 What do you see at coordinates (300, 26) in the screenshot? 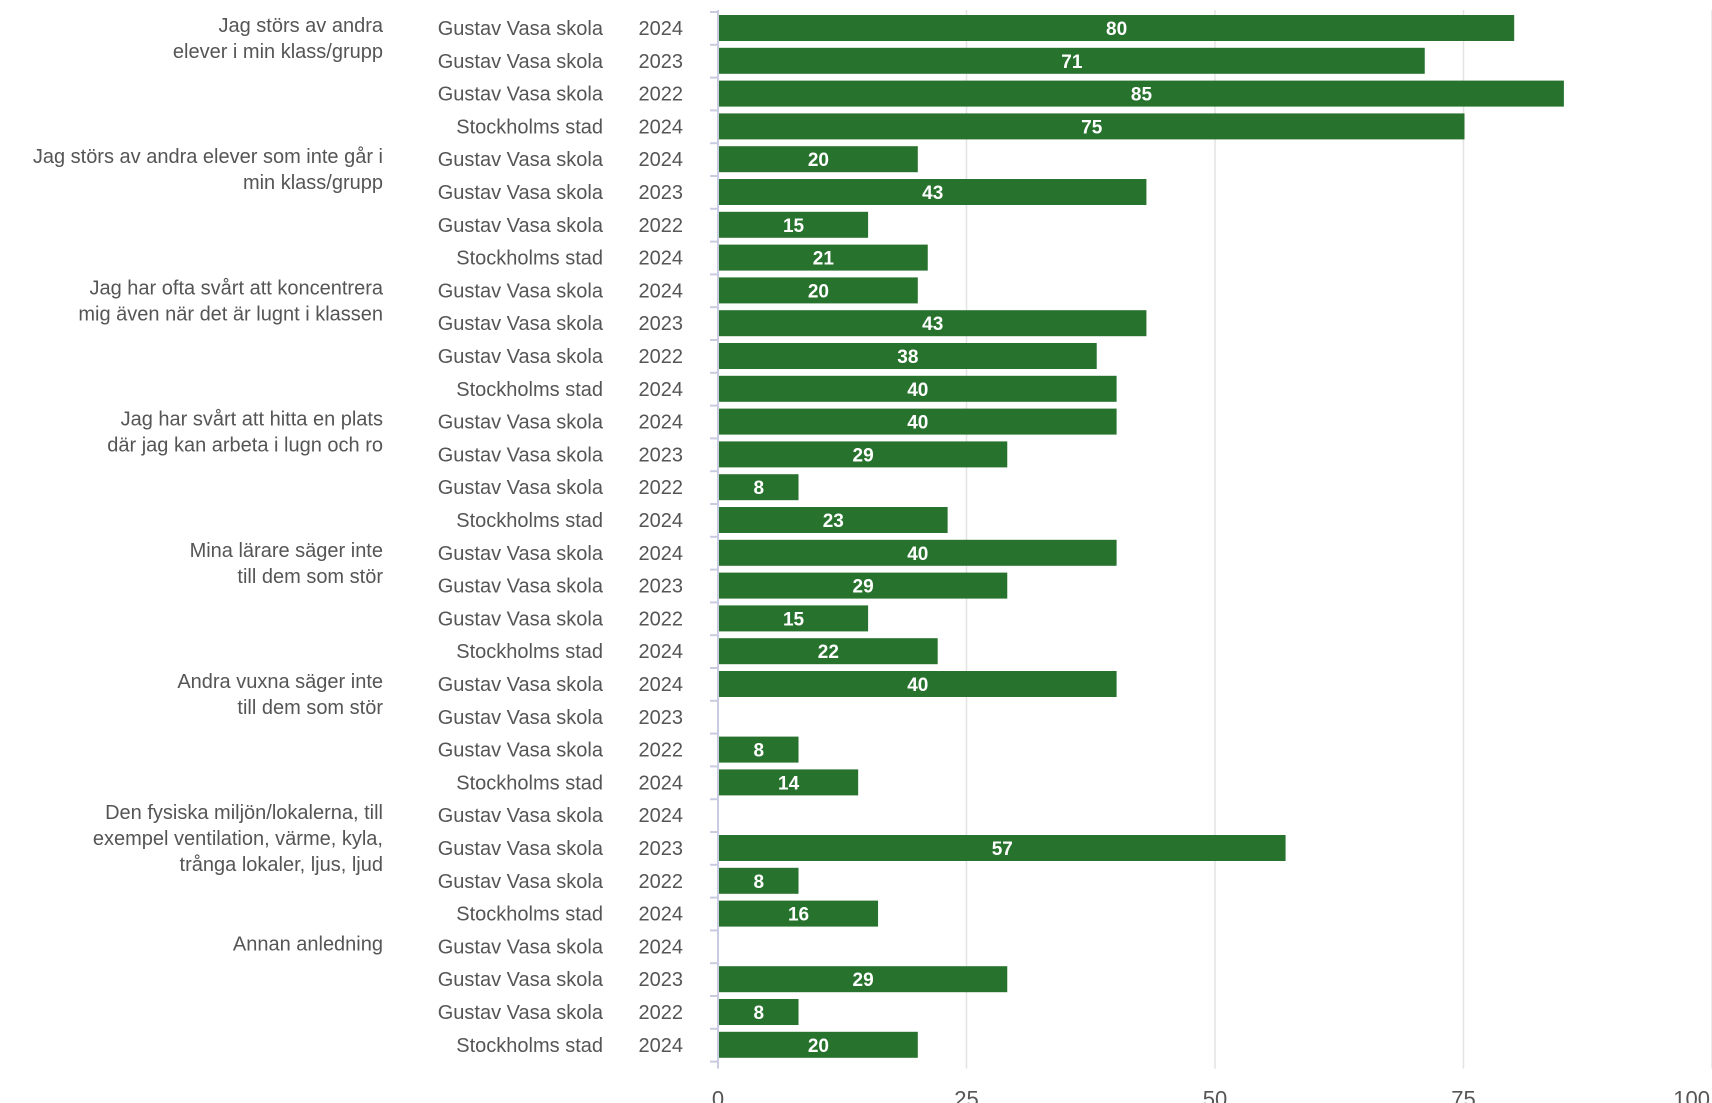
I see `category-label: Jag störs av andra` at bounding box center [300, 26].